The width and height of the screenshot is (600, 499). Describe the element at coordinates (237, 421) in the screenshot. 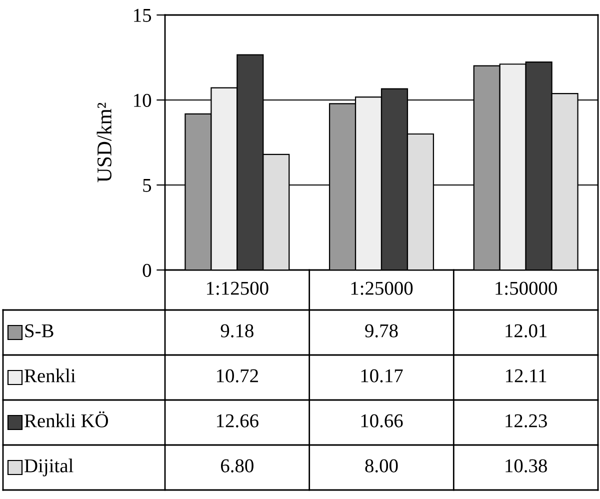

I see `data-label: 12.66` at that location.